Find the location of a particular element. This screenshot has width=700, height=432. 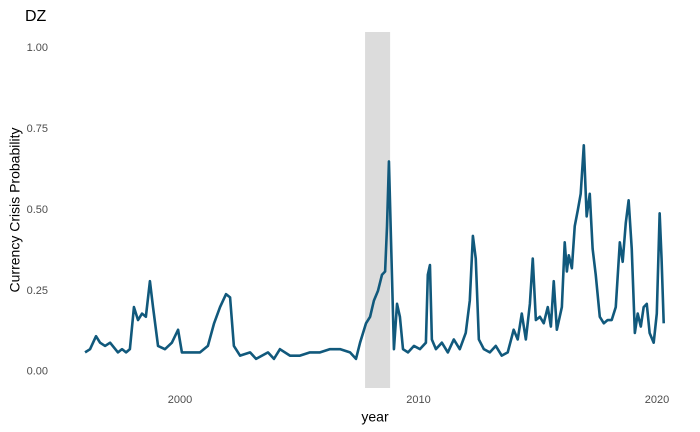

y-tick-label: 0.50 is located at coordinates (37, 210).